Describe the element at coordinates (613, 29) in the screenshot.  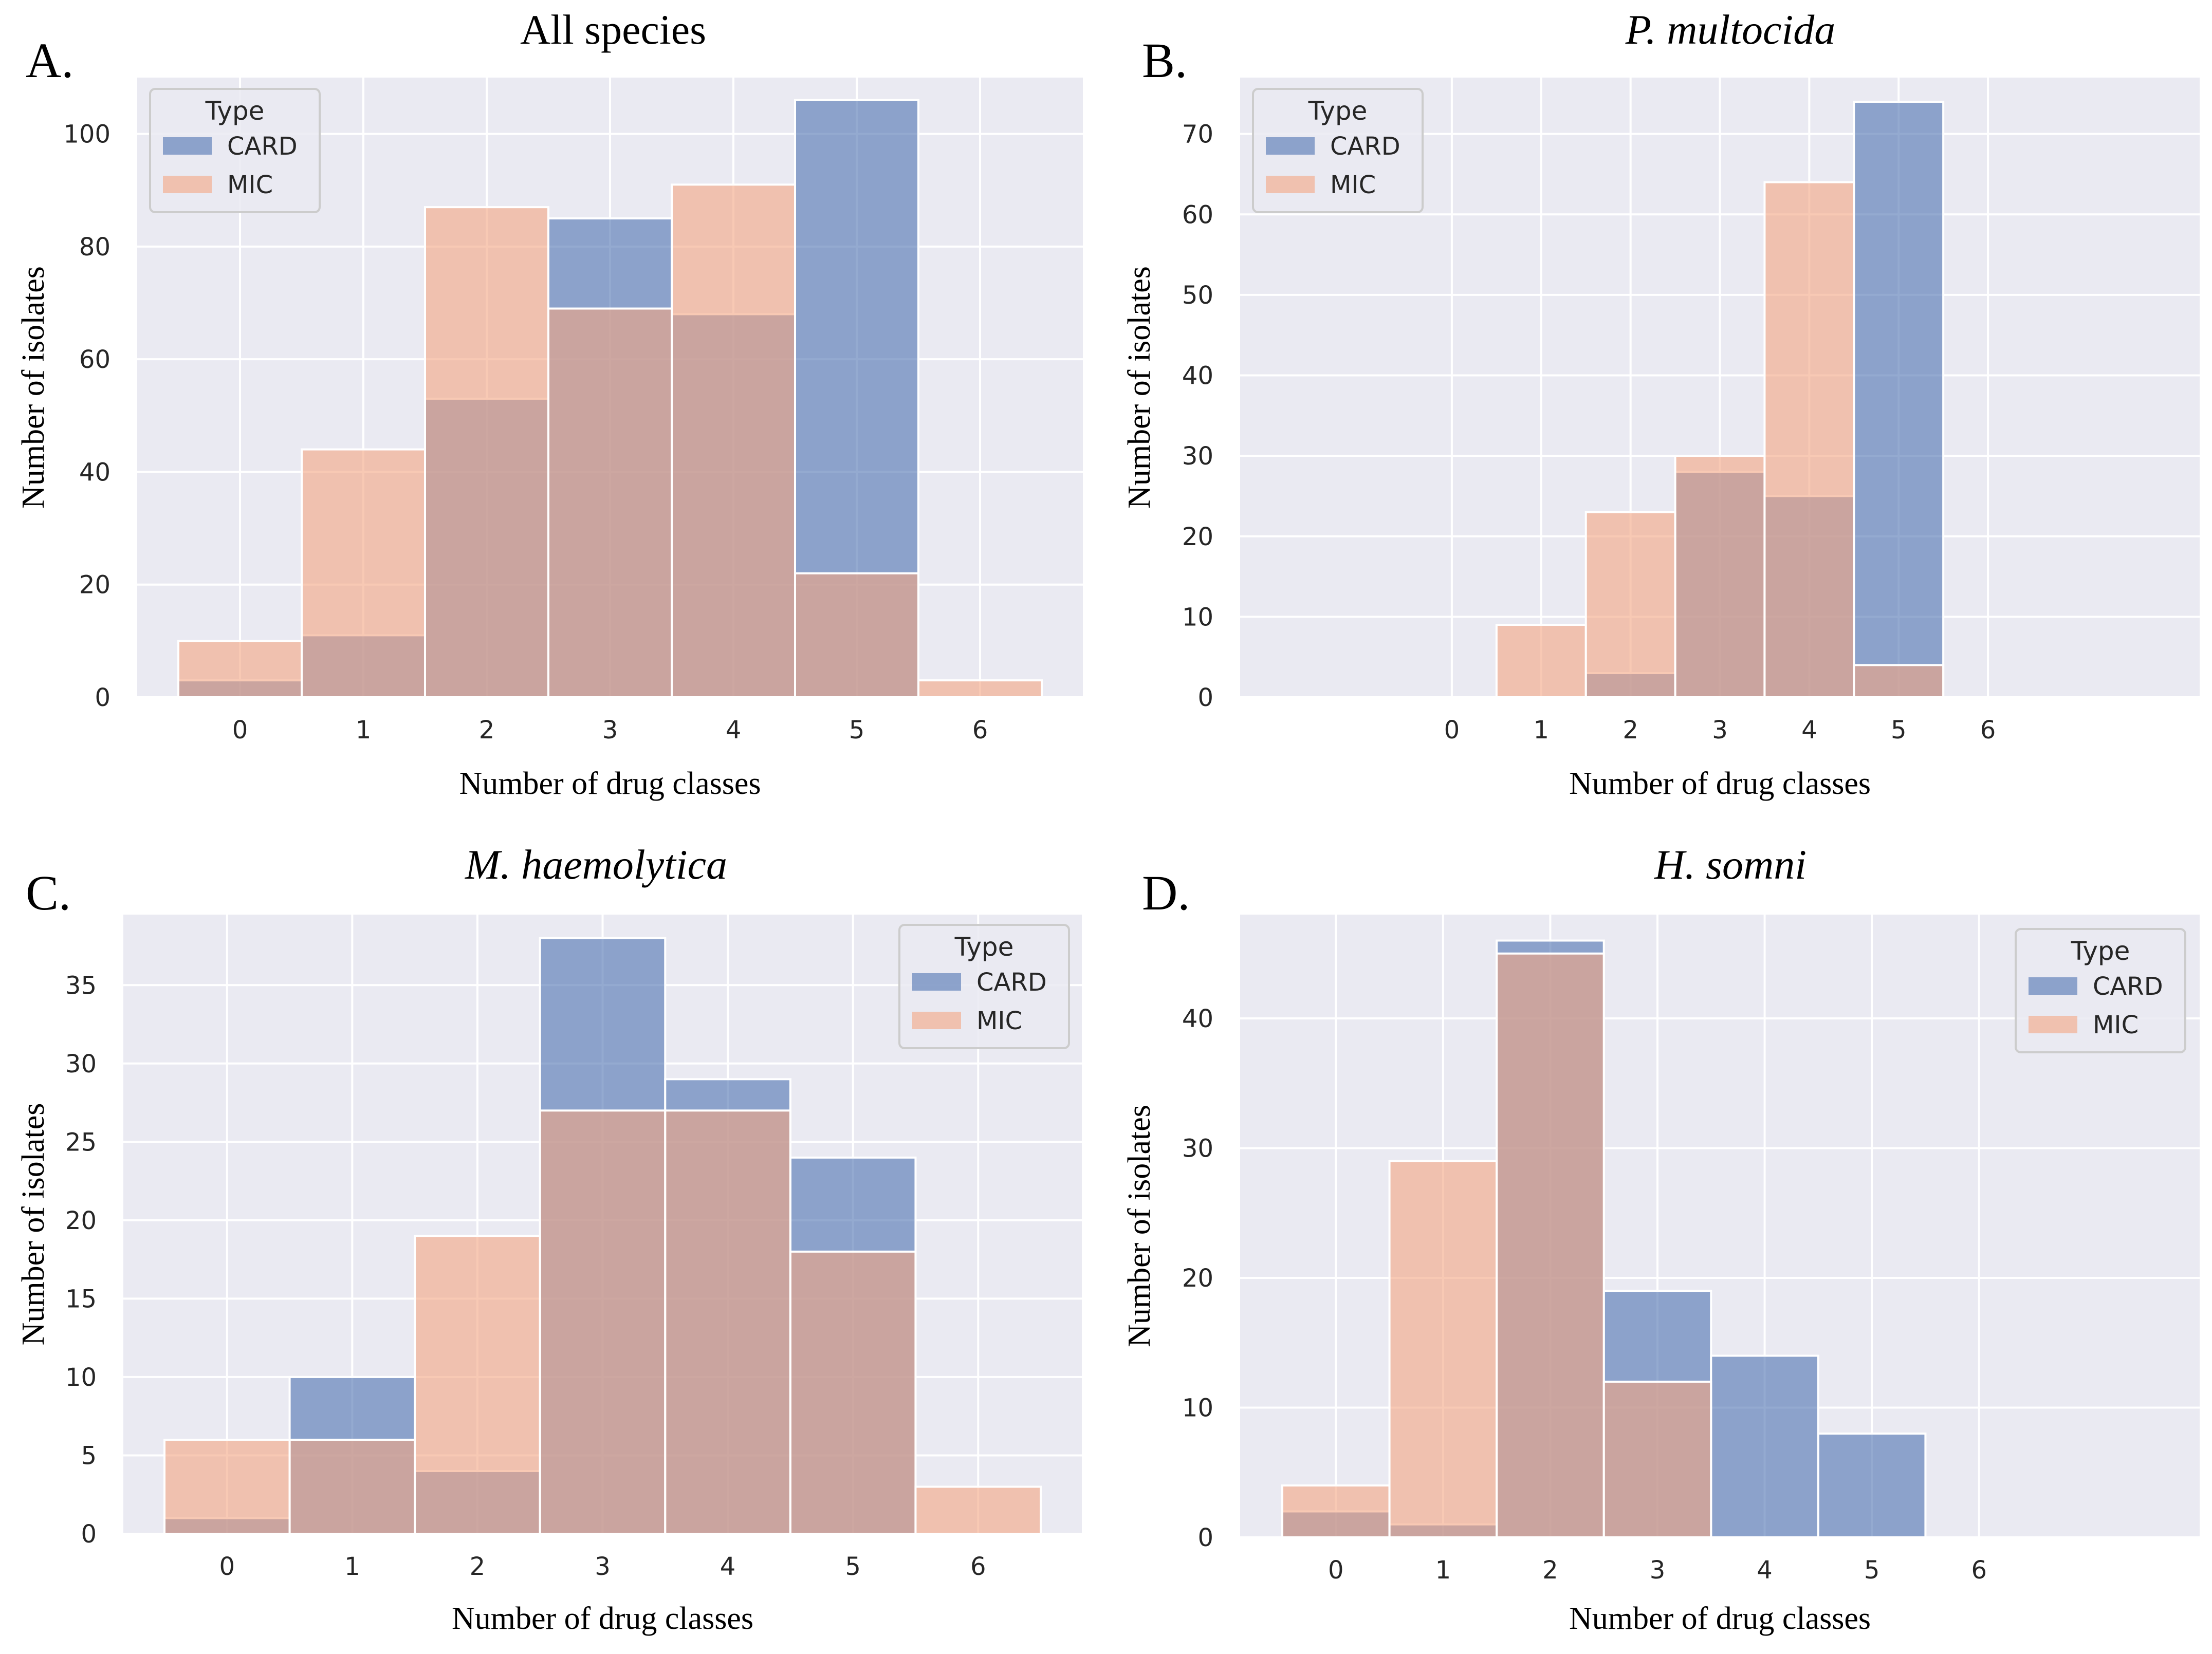
I see `chart-title: All species` at that location.